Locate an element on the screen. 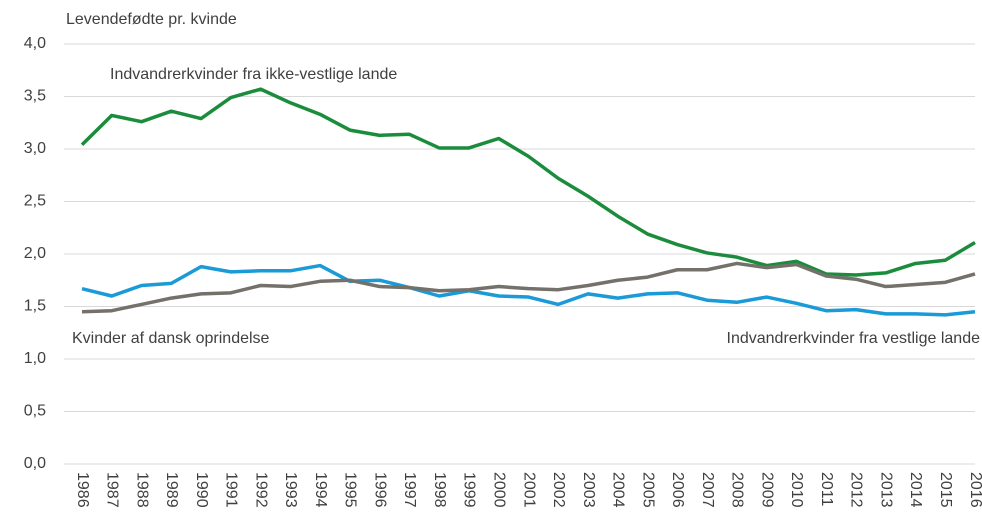  x-tick-label: 1995 is located at coordinates (350, 490).